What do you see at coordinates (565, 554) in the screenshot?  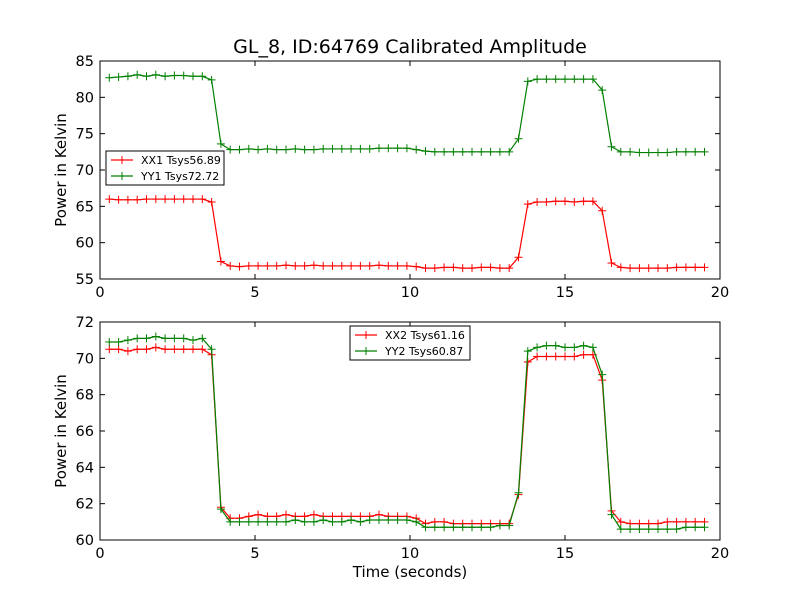 I see `x-tick-label: 15` at bounding box center [565, 554].